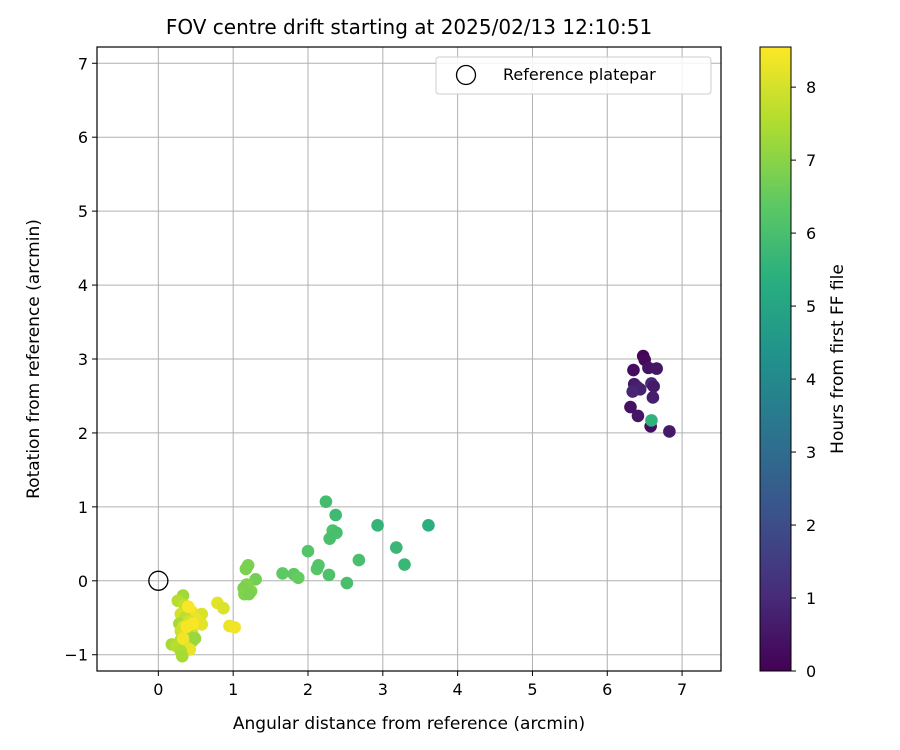  I want to click on y-axis-label: Rotation from reference (arcmin), so click(34, 359).